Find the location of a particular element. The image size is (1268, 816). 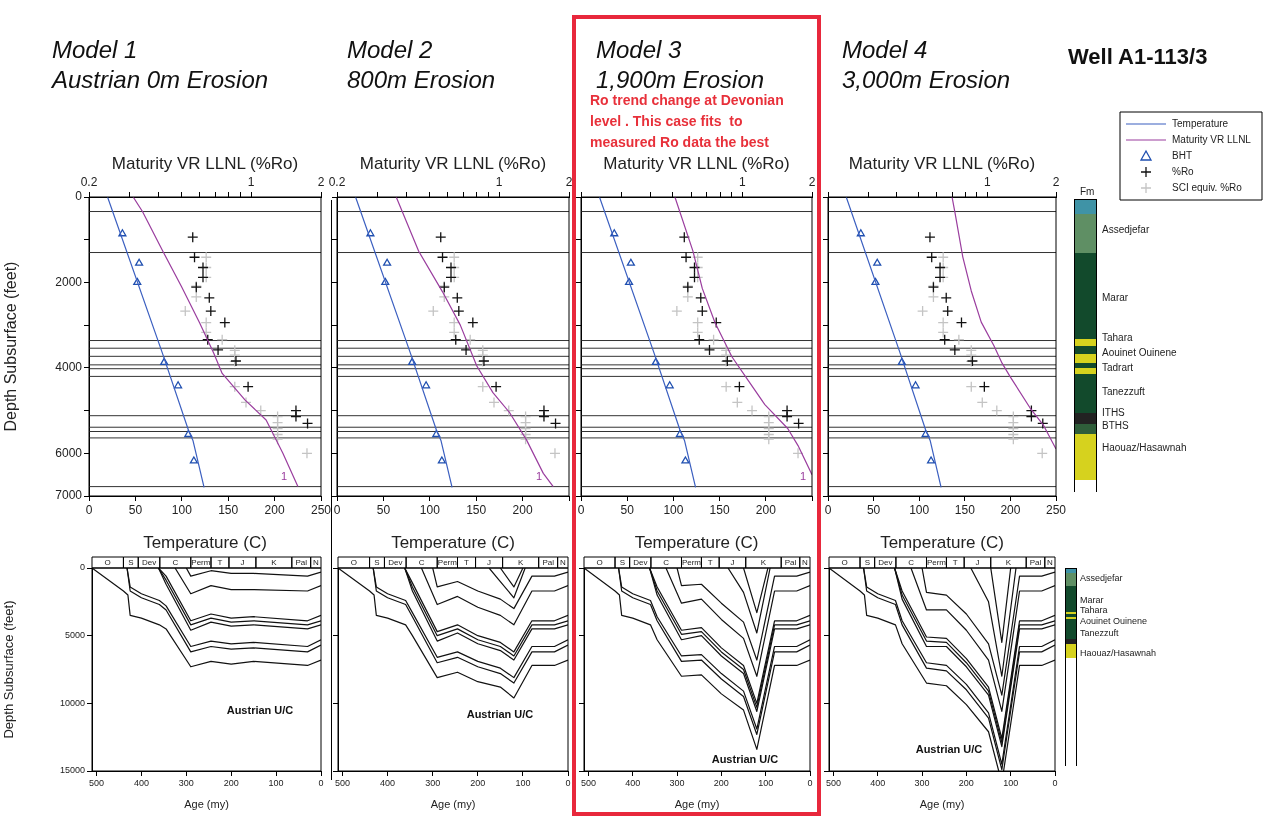

legend-label: SCI equiv. %Ro is located at coordinates (1207, 187).